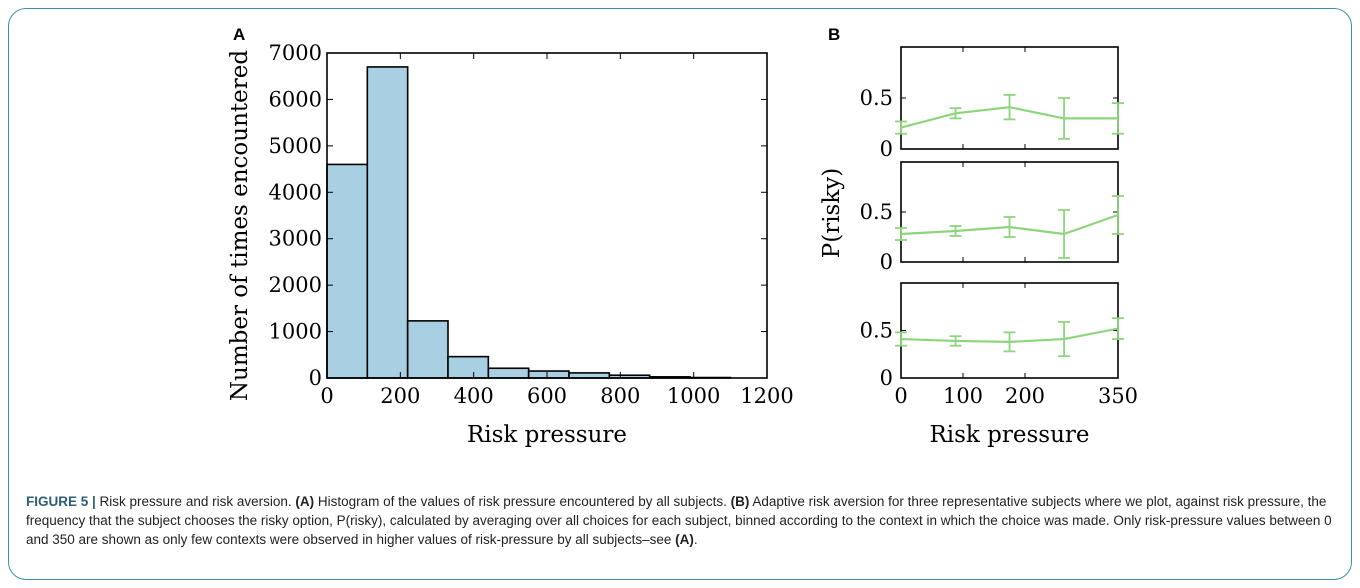 The height and width of the screenshot is (588, 1360). What do you see at coordinates (295, 53) in the screenshot?
I see `y-tick-label: 7000` at bounding box center [295, 53].